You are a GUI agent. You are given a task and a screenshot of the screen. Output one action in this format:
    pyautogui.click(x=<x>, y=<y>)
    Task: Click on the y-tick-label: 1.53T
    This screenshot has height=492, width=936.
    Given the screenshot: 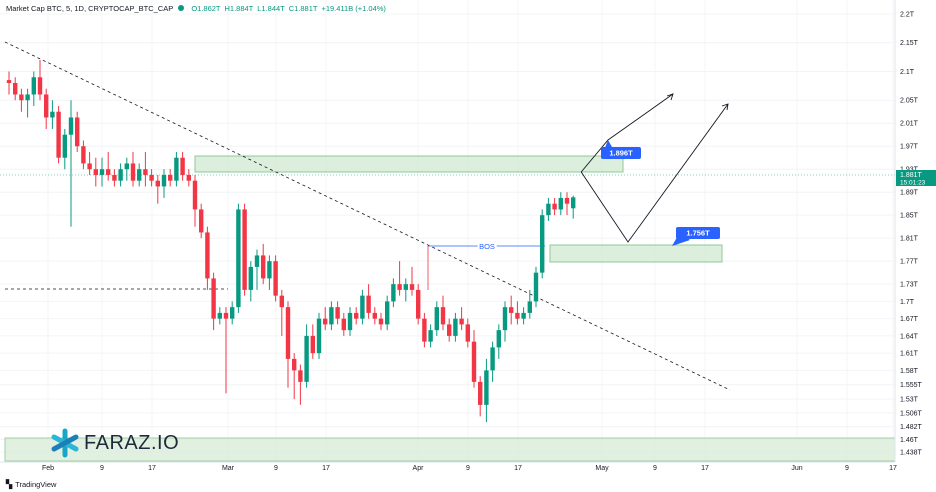 What is the action you would take?
    pyautogui.click(x=909, y=400)
    